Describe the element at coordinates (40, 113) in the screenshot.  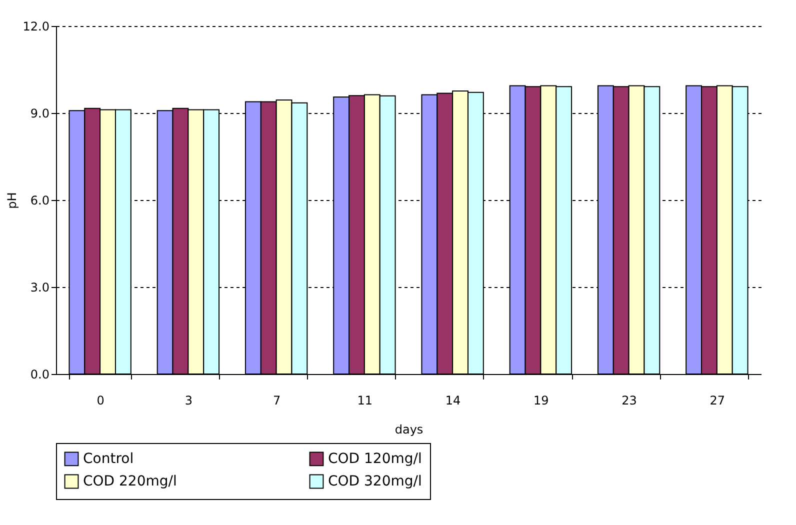
I see `y-tick-label: 9.0` at that location.